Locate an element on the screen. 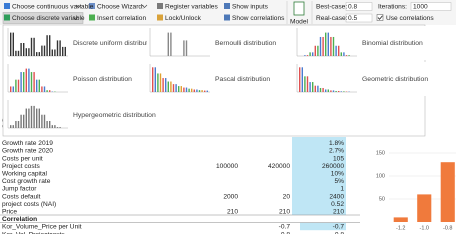  menu-item-label: Bernoulli distribution is located at coordinates (245, 43).